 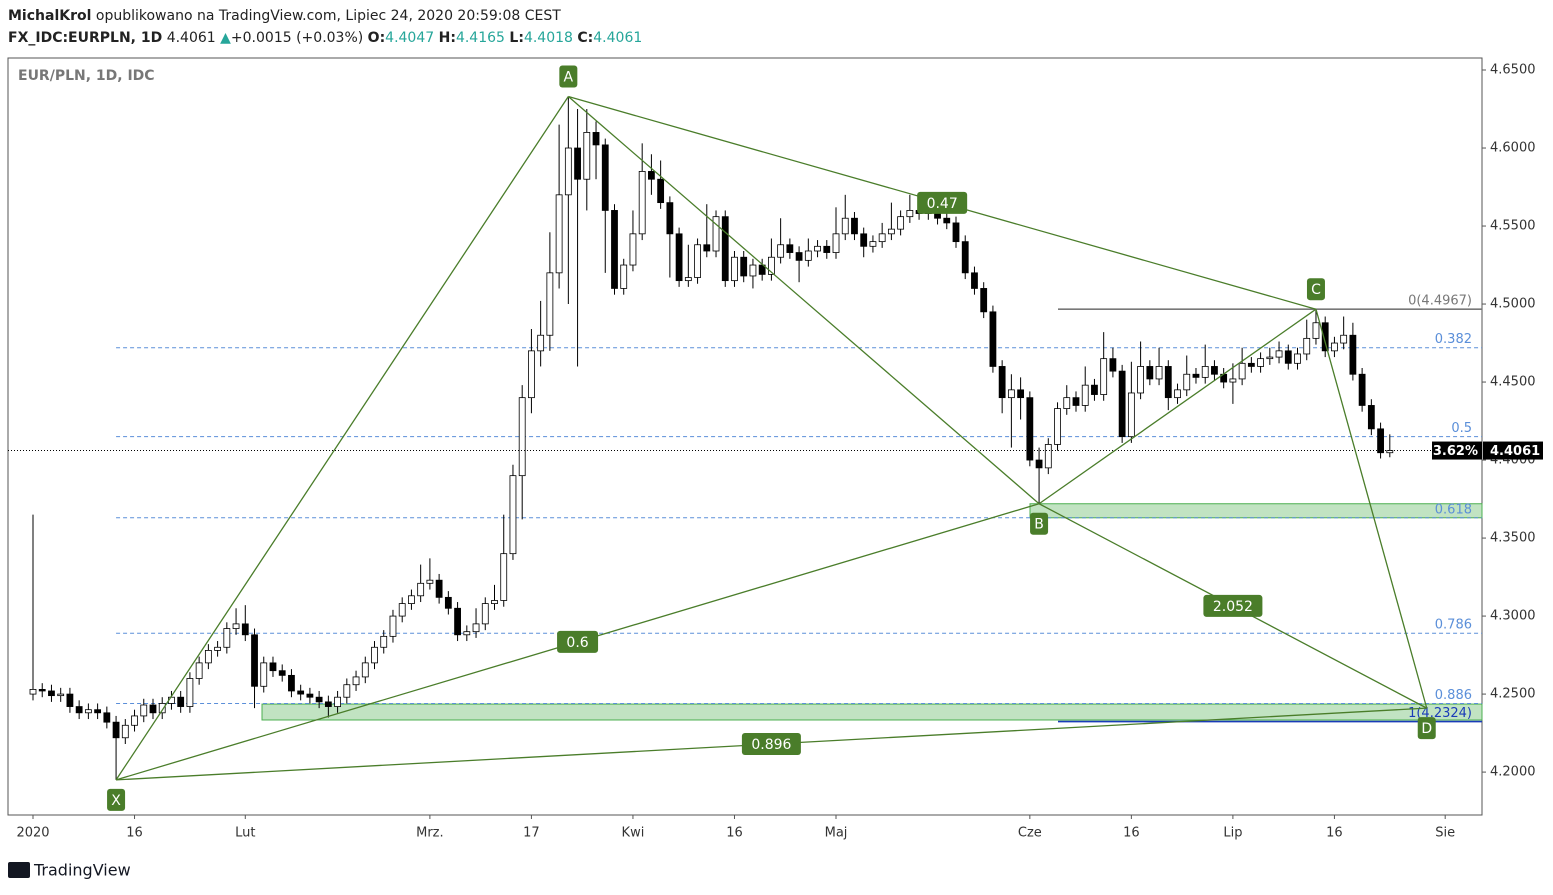 What do you see at coordinates (85, 38) in the screenshot?
I see `symbol: FX_IDC:EURPLN, 1D` at bounding box center [85, 38].